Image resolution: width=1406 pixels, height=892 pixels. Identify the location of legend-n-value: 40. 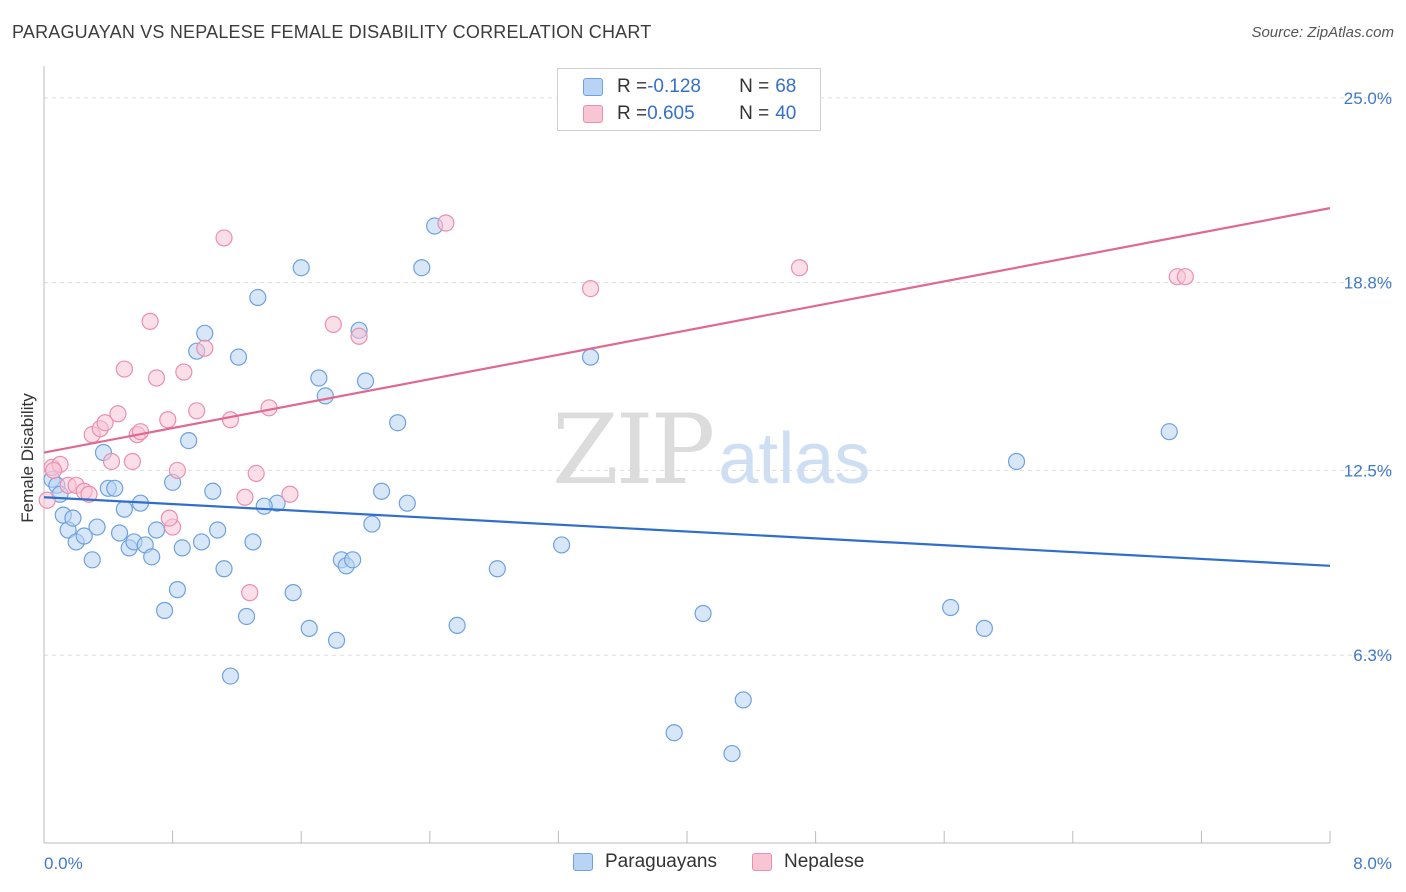
(786, 113).